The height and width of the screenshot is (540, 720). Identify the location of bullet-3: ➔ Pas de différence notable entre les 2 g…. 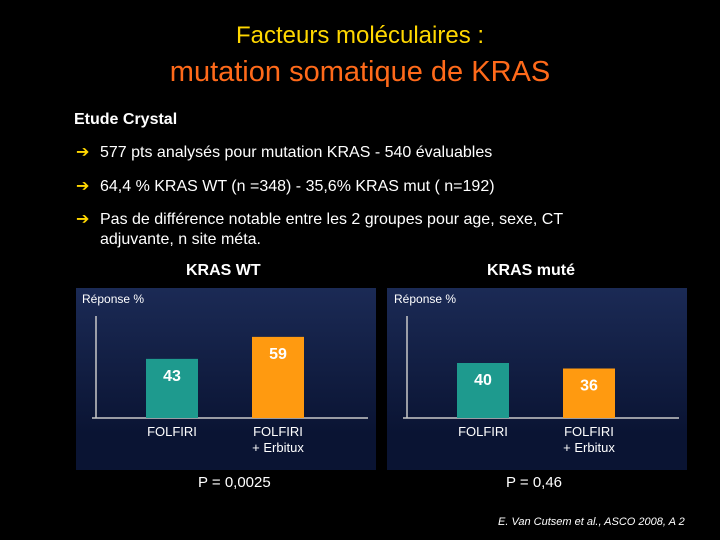
(358, 230).